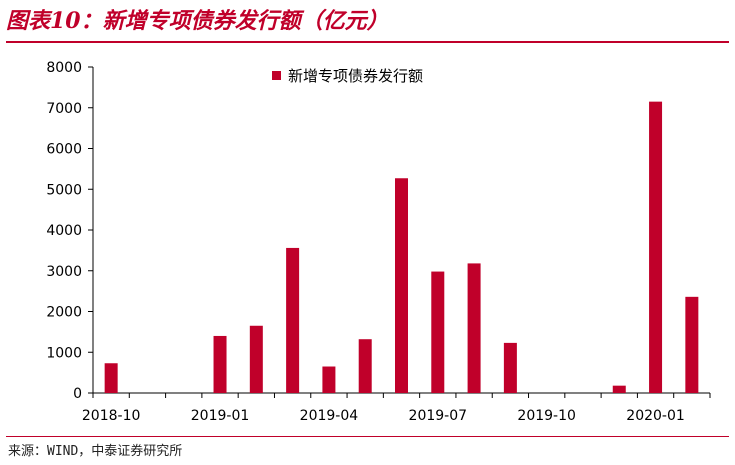 Image resolution: width=735 pixels, height=465 pixels. What do you see at coordinates (111, 416) in the screenshot?
I see `x-tick-label: 2018-10` at bounding box center [111, 416].